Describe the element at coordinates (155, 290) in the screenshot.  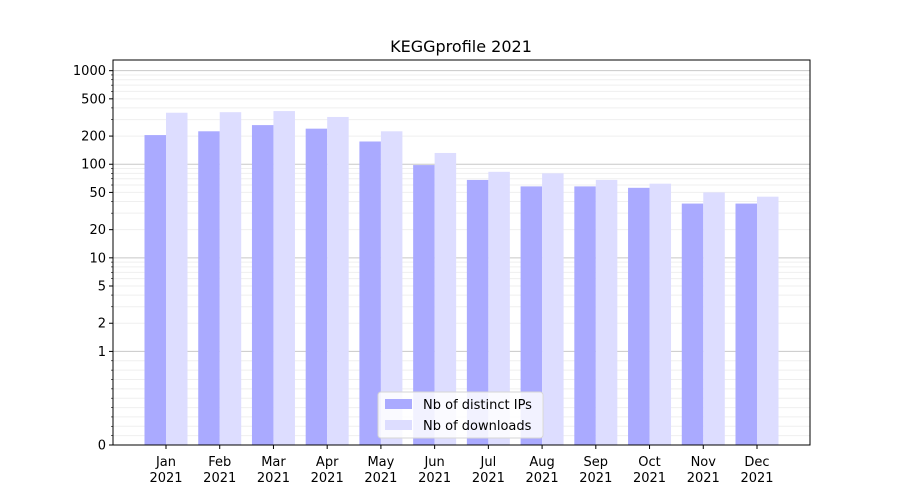
I see `bar-distinct-ips-jan` at that location.